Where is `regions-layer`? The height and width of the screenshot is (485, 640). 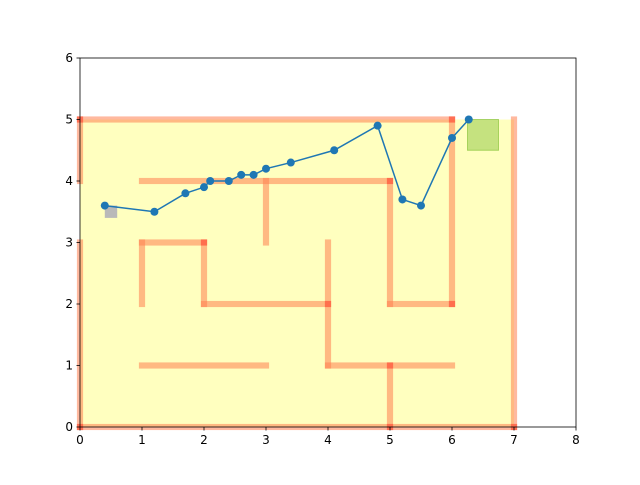 regions-layer is located at coordinates (301, 168).